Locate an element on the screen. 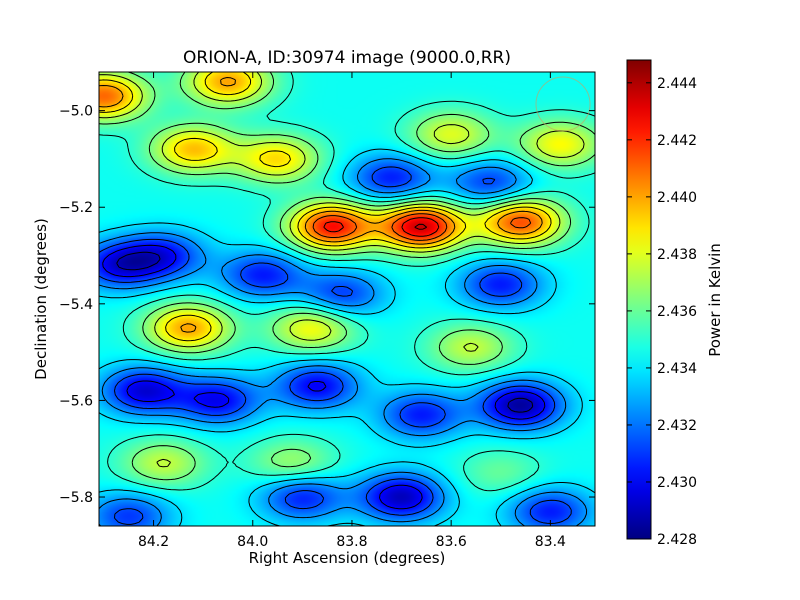 The height and width of the screenshot is (600, 800). x-tick-label: 83.6 is located at coordinates (451, 542).